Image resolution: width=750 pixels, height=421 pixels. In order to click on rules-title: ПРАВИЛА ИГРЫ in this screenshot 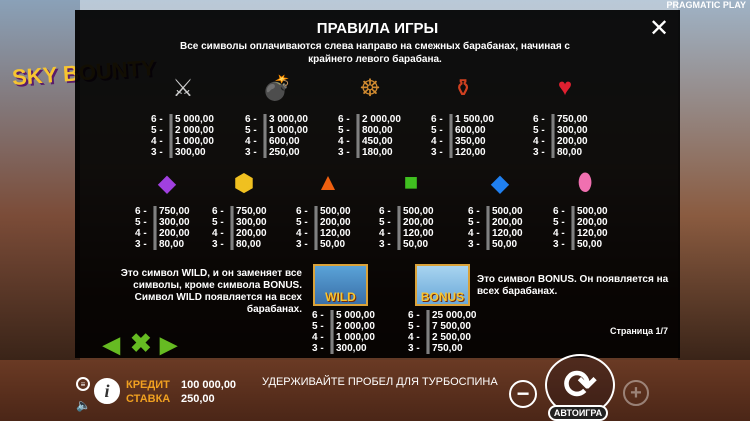, I will do `click(377, 28)`.